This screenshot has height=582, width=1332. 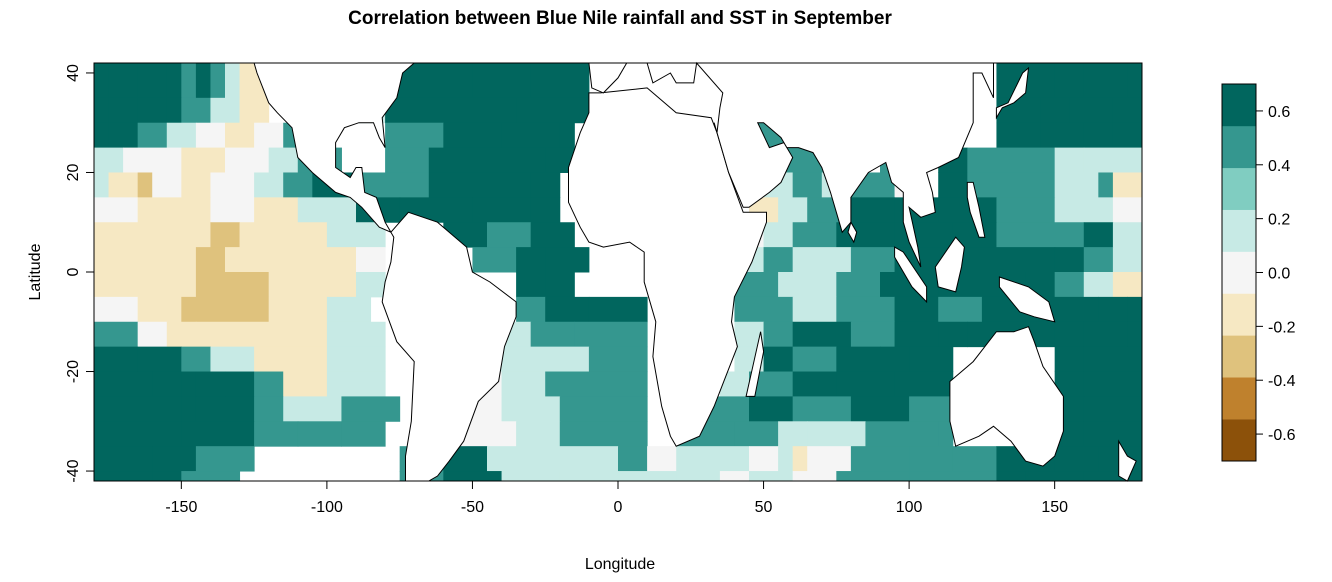 I want to click on colorbar-swatch, so click(x=1239, y=272).